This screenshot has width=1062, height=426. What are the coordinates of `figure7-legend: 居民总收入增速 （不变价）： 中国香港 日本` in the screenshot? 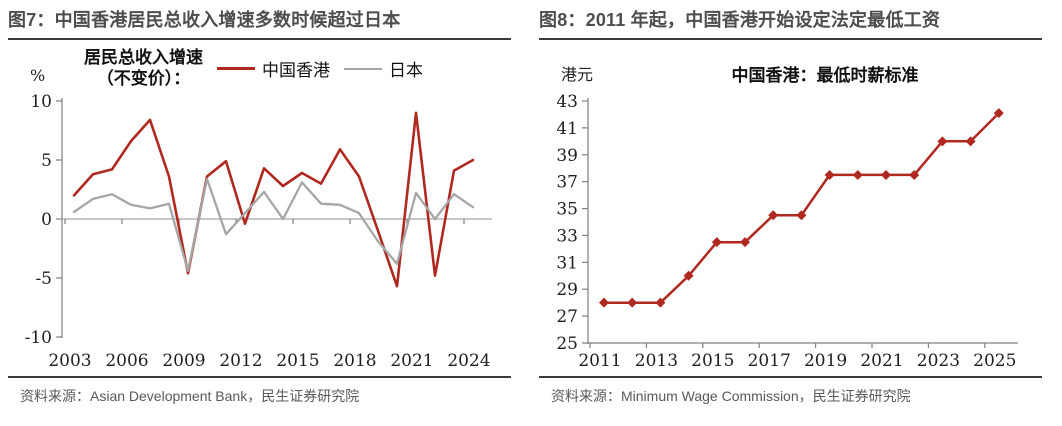 It's located at (253, 69).